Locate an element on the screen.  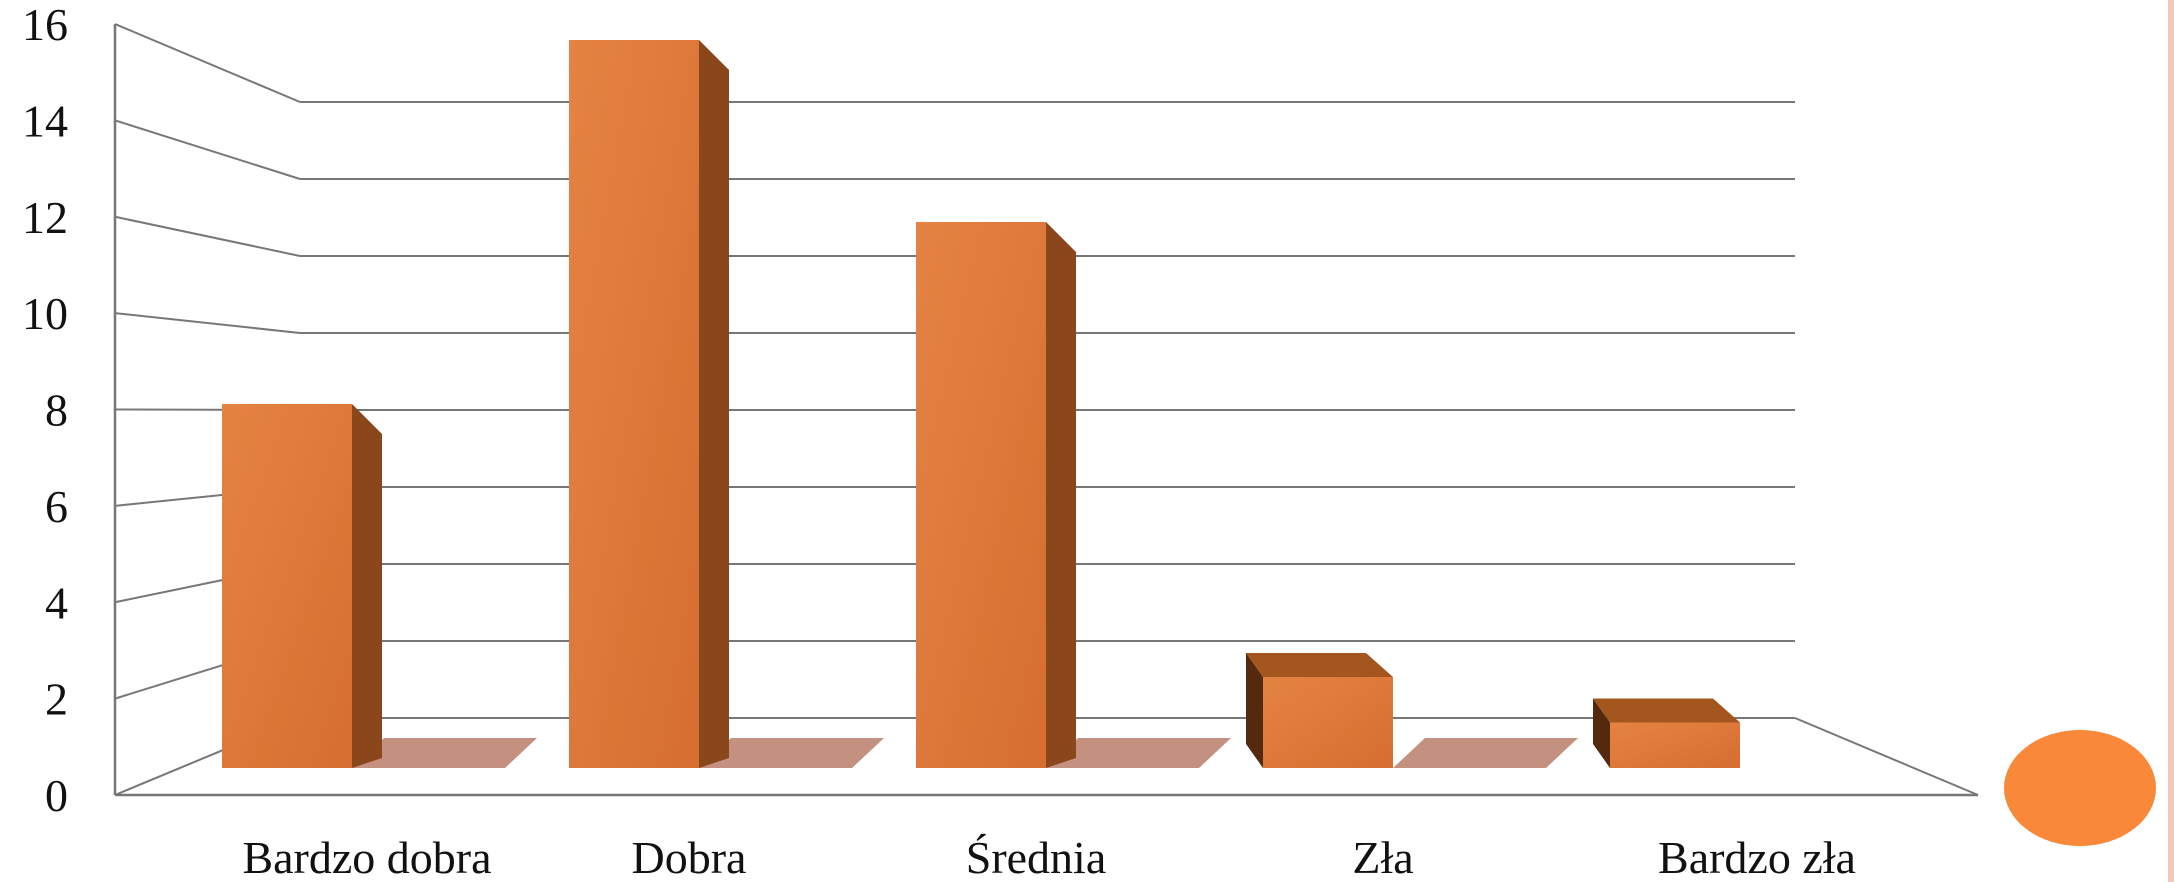
x-category-label: Bardzo dobra is located at coordinates (366, 857).